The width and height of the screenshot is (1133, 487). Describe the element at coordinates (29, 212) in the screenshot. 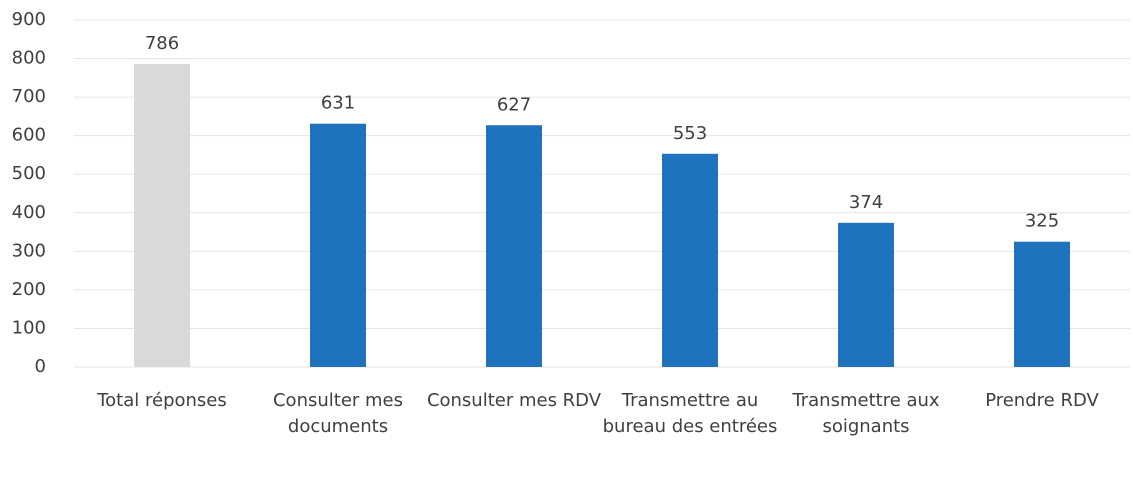

I see `y-tick-label: 400` at that location.